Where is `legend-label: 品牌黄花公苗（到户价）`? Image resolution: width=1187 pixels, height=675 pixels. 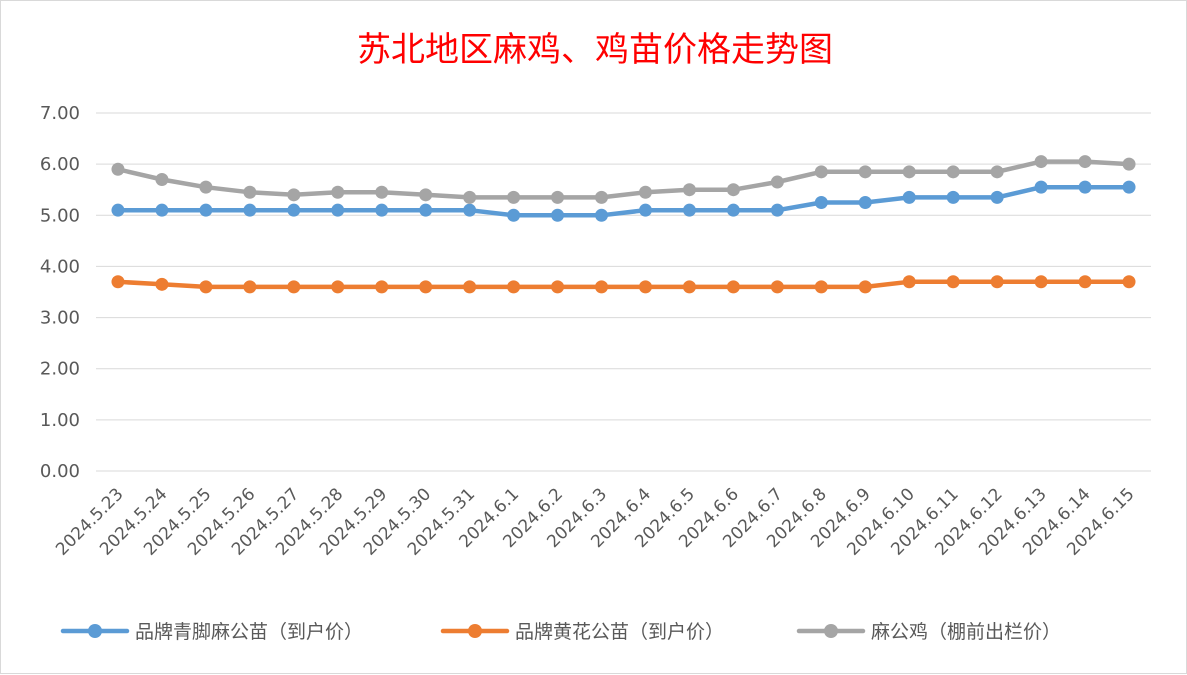
legend-label: 品牌黄花公苗（到户价） is located at coordinates (619, 632).